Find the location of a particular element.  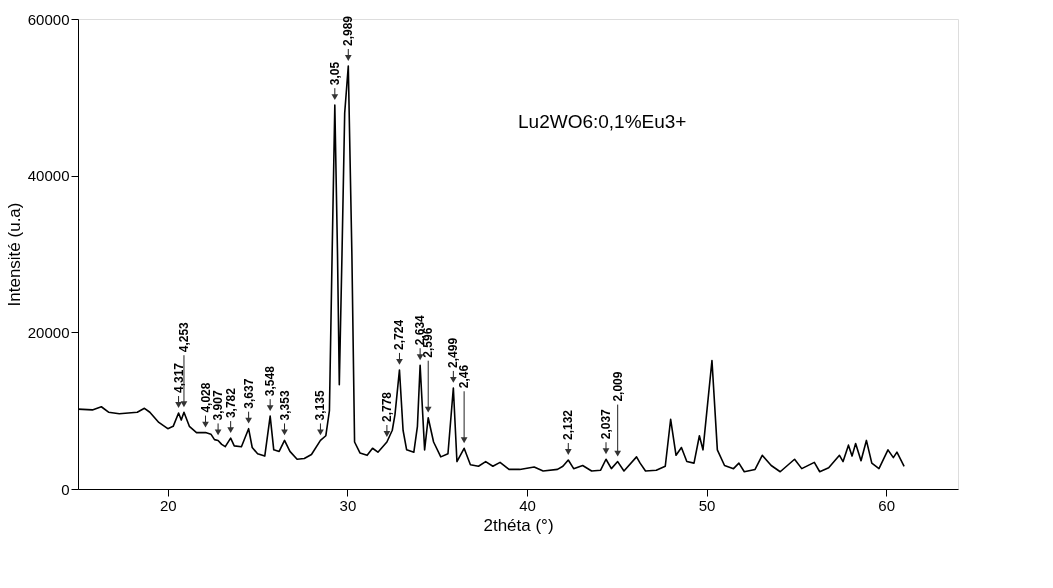

x-tick-label: 50 is located at coordinates (707, 505).